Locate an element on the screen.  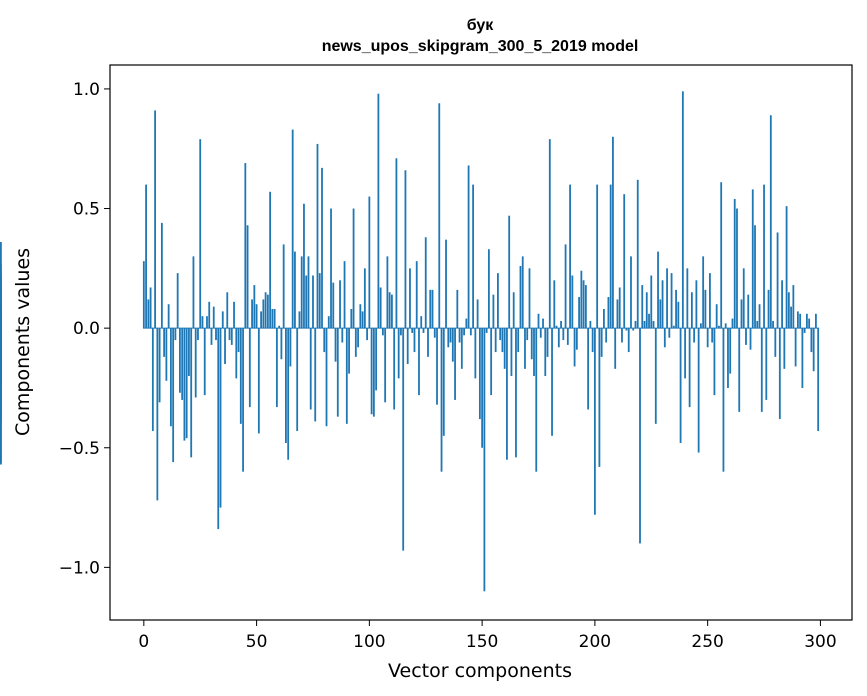
x-tick-label: 150 is located at coordinates (482, 642).